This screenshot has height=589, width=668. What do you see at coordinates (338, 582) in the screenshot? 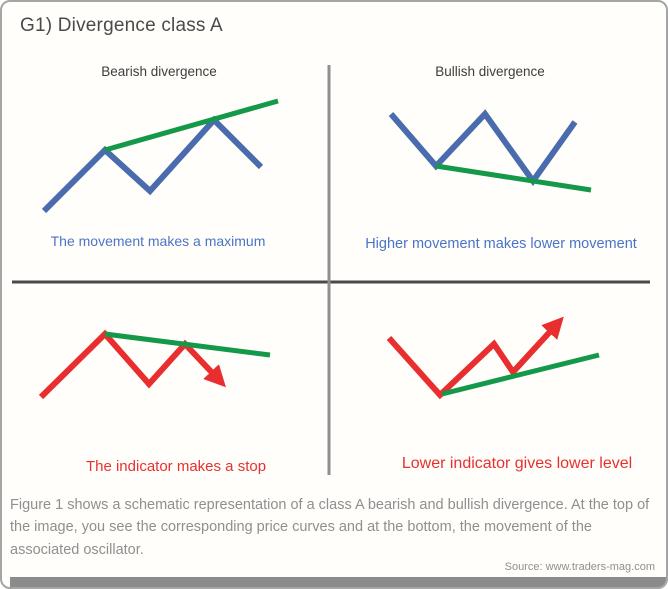
I see `bottom-shadow-bar` at bounding box center [338, 582].